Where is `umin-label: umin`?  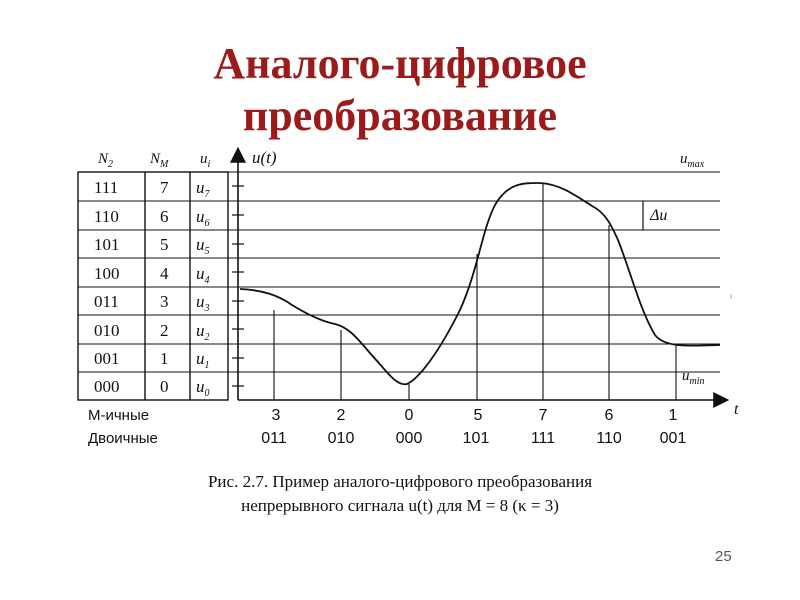
umin-label: umin is located at coordinates (693, 377).